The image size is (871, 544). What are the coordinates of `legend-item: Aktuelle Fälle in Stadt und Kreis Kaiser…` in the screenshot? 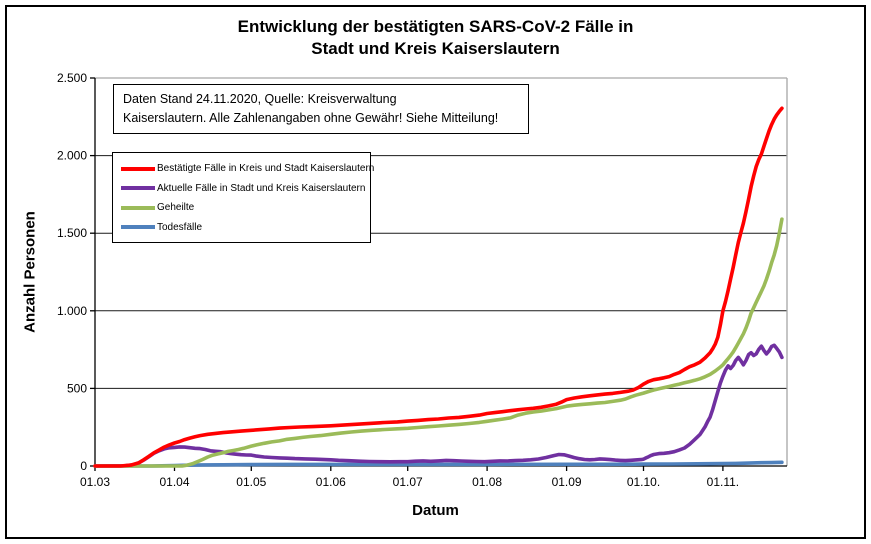 It's located at (243, 189).